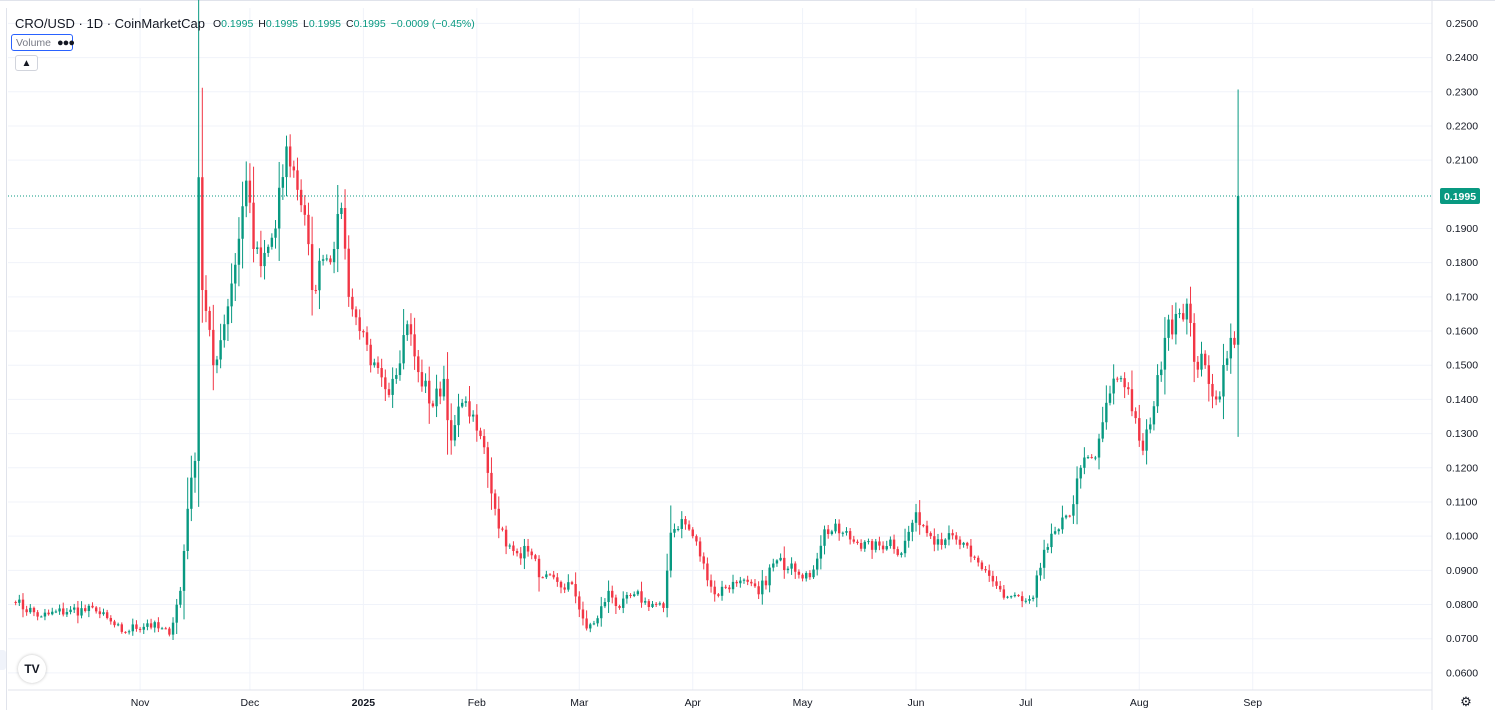 Image resolution: width=1495 pixels, height=725 pixels. What do you see at coordinates (1462, 673) in the screenshot?
I see `y-tick-label: 0.0600` at bounding box center [1462, 673].